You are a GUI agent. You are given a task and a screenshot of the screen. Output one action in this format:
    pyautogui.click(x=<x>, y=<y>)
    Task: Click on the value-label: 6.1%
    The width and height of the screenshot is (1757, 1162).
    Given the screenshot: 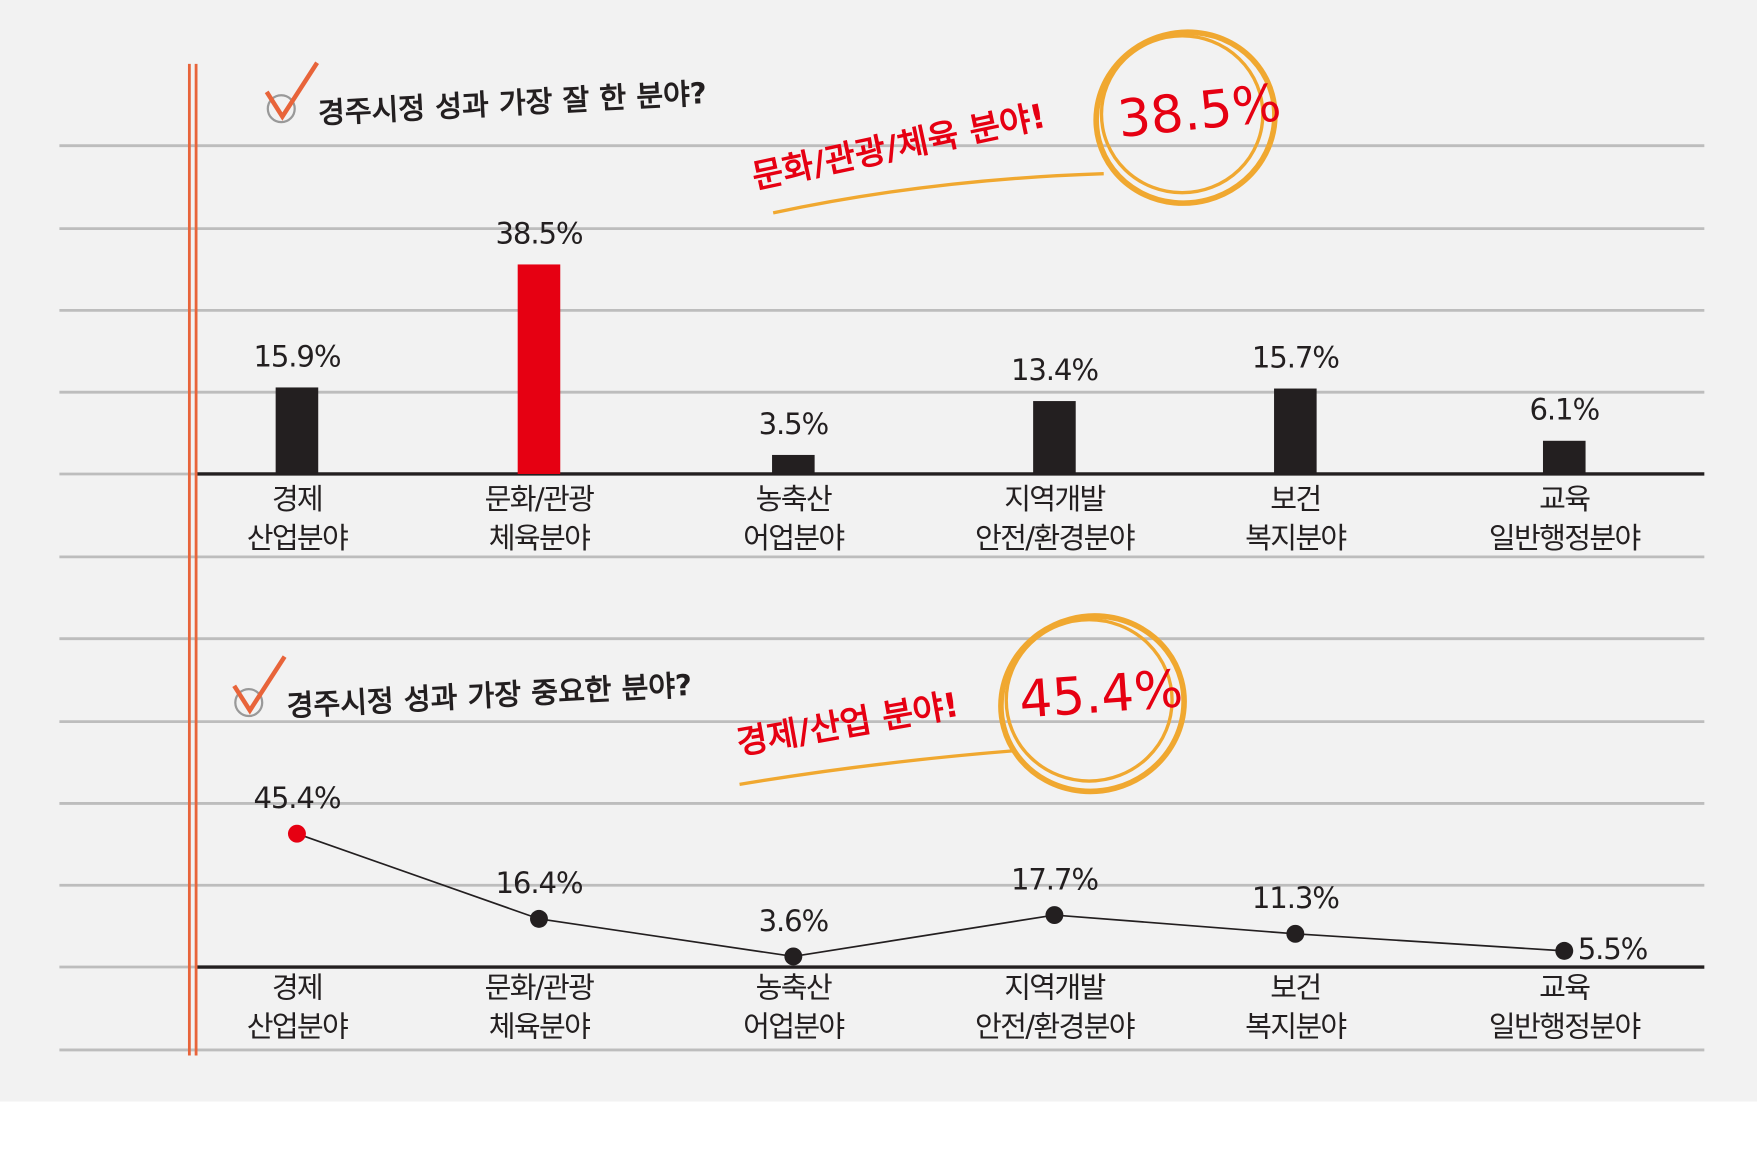 What is the action you would take?
    pyautogui.click(x=1565, y=410)
    